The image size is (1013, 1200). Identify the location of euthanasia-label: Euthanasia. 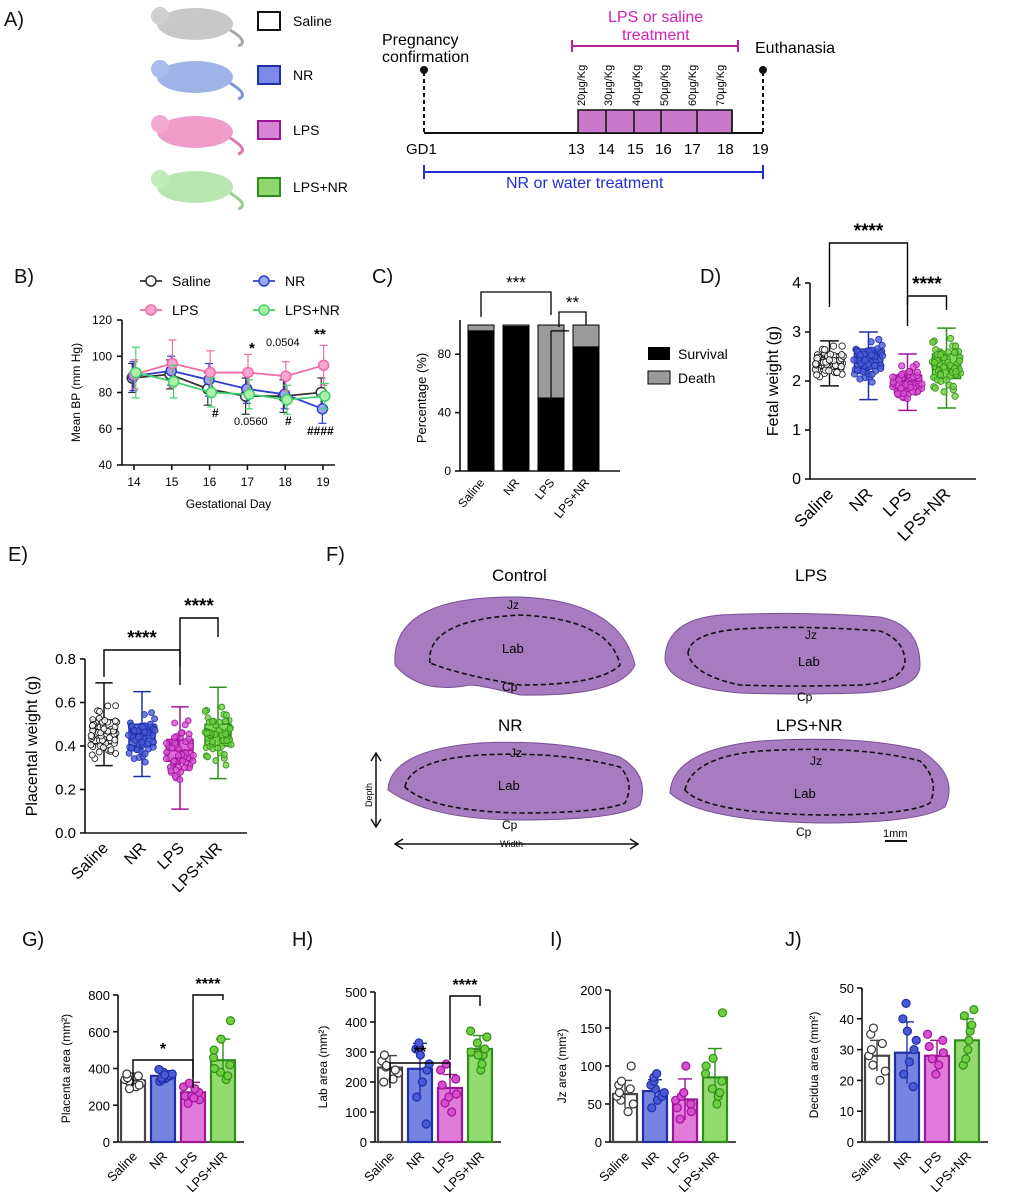
(795, 48).